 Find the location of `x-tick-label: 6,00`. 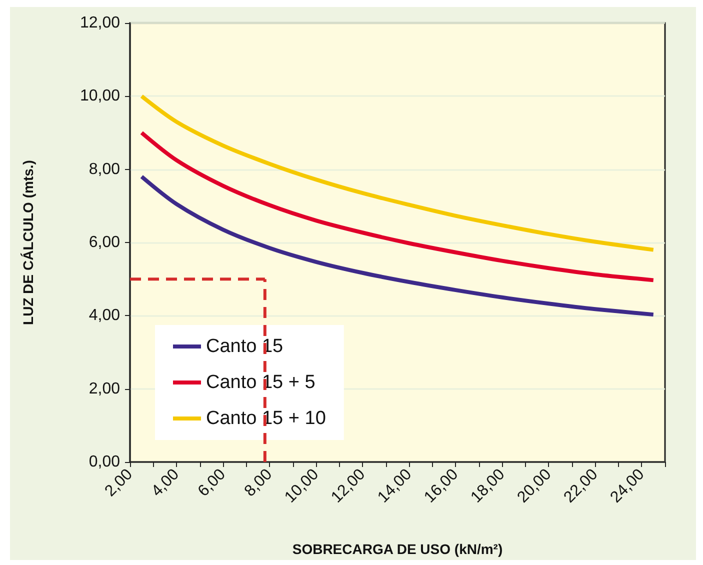

x-tick-label: 6,00 is located at coordinates (212, 483).